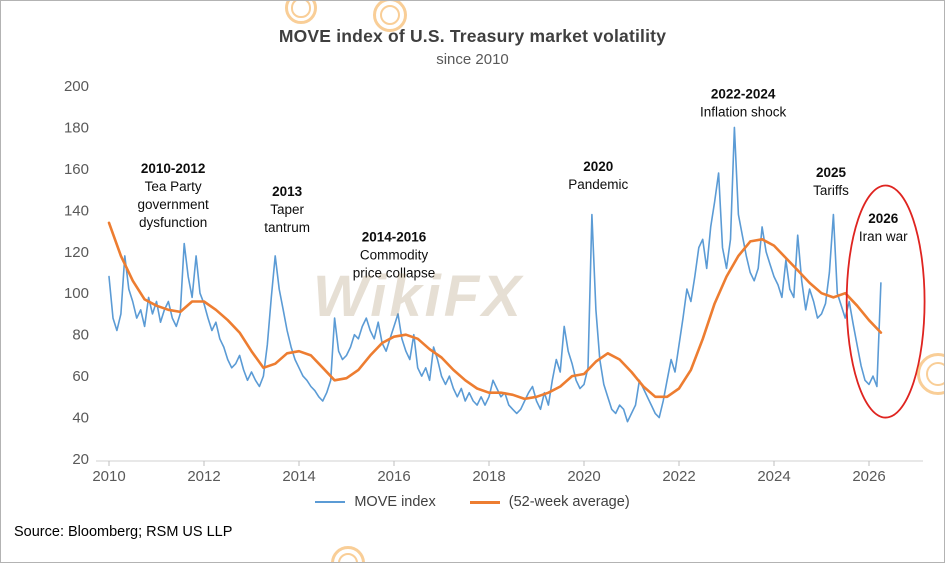 This screenshot has height=563, width=945. What do you see at coordinates (173, 222) in the screenshot?
I see `annotation-text: dysfunction` at bounding box center [173, 222].